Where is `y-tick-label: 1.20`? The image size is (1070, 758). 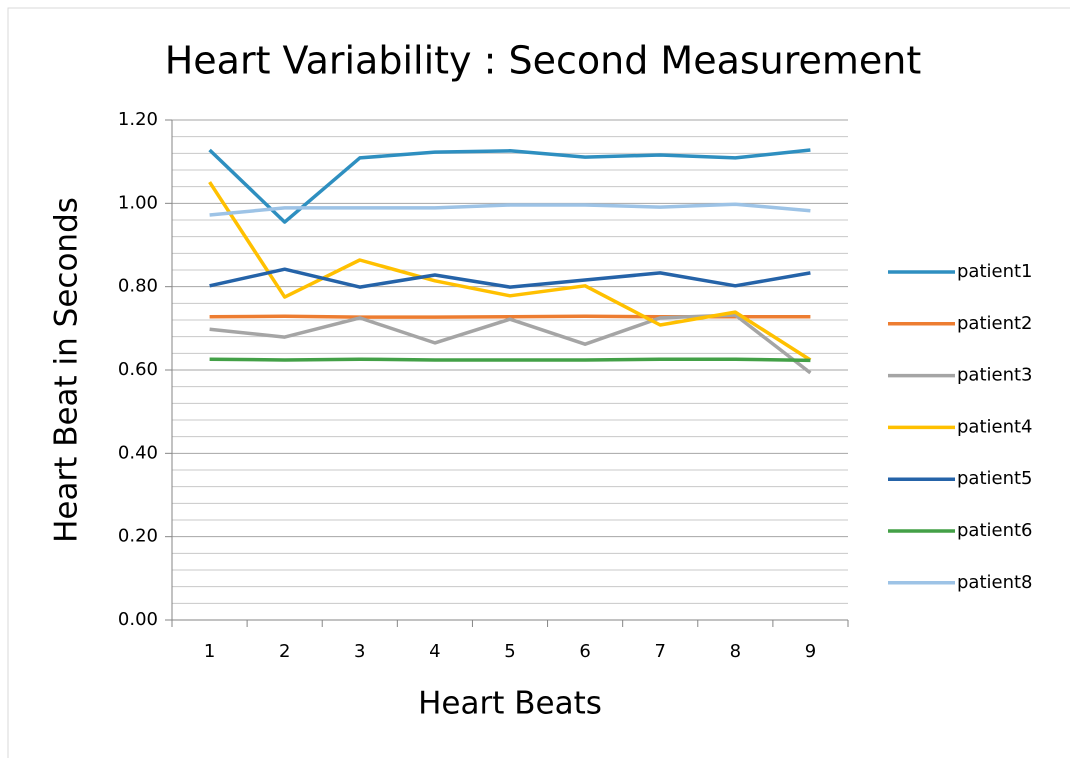
y-tick-label: 1.20 is located at coordinates (138, 119).